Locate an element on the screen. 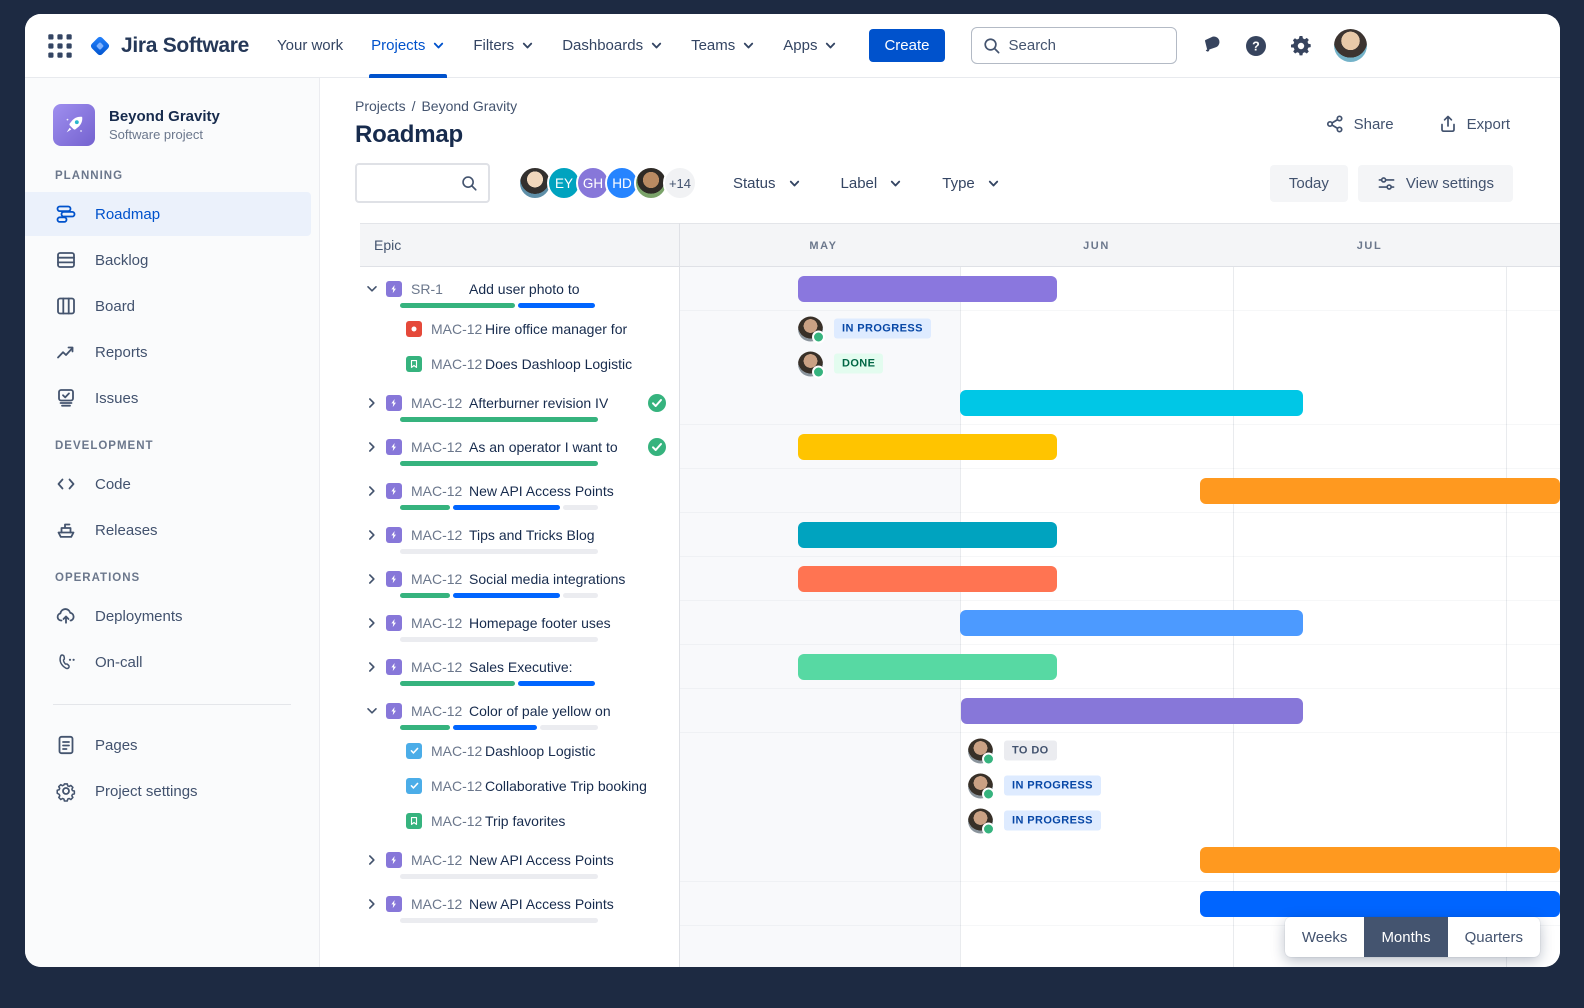  project-header: Beyond Gravity Software project is located at coordinates (172, 125).